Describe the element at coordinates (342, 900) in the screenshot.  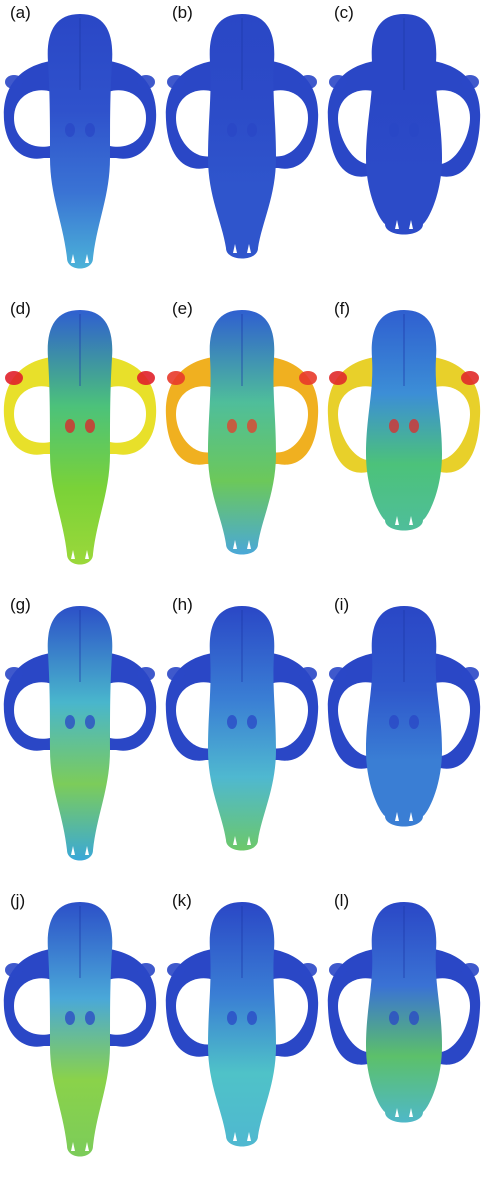
I see `panel-label: (l)` at that location.